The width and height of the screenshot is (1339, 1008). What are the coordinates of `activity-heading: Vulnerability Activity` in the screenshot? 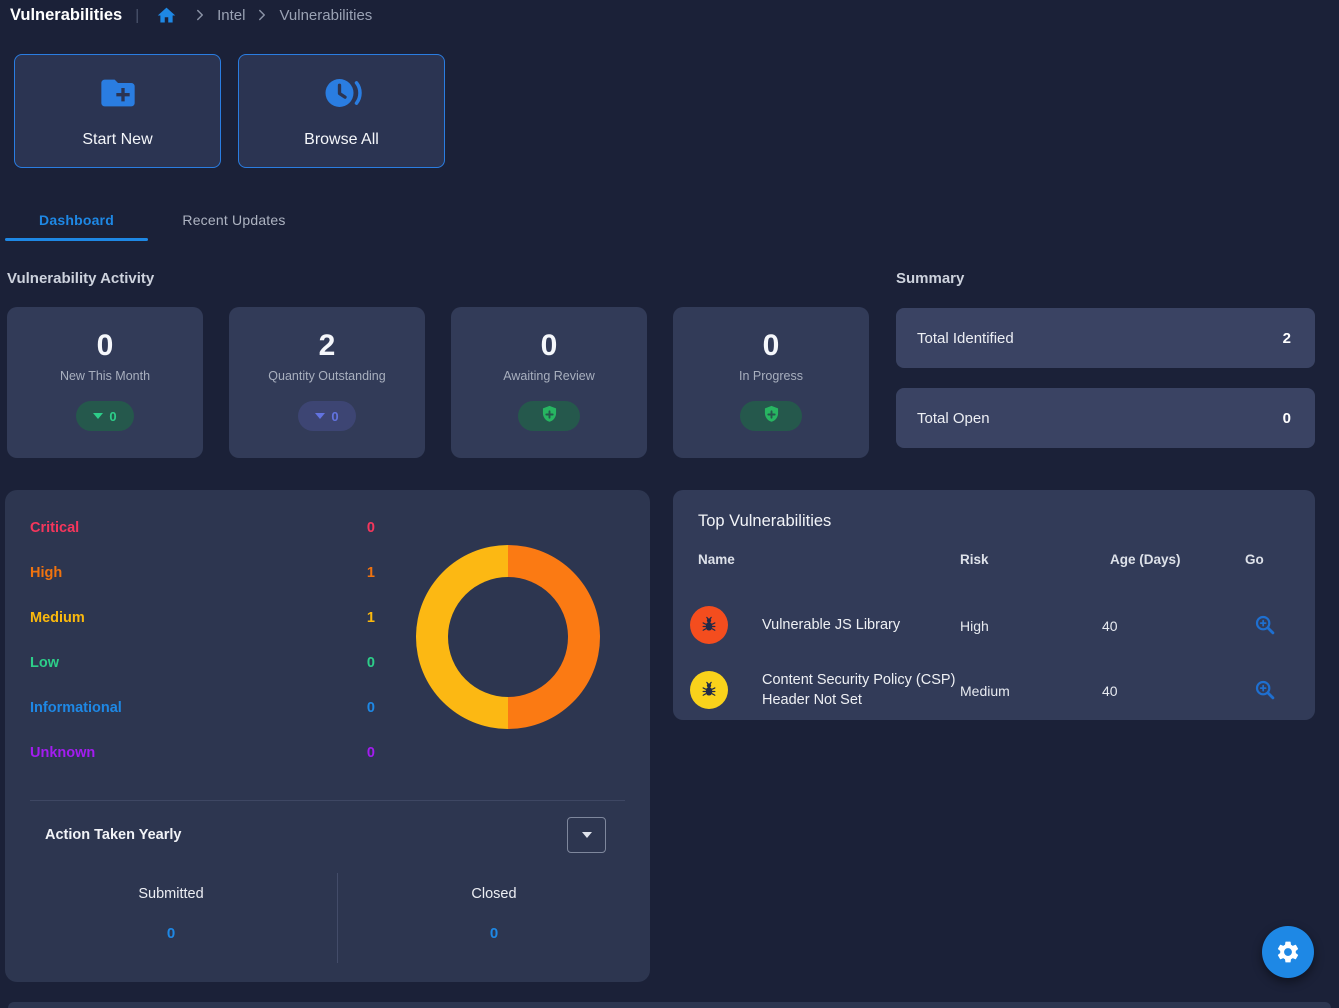 It's located at (81, 278).